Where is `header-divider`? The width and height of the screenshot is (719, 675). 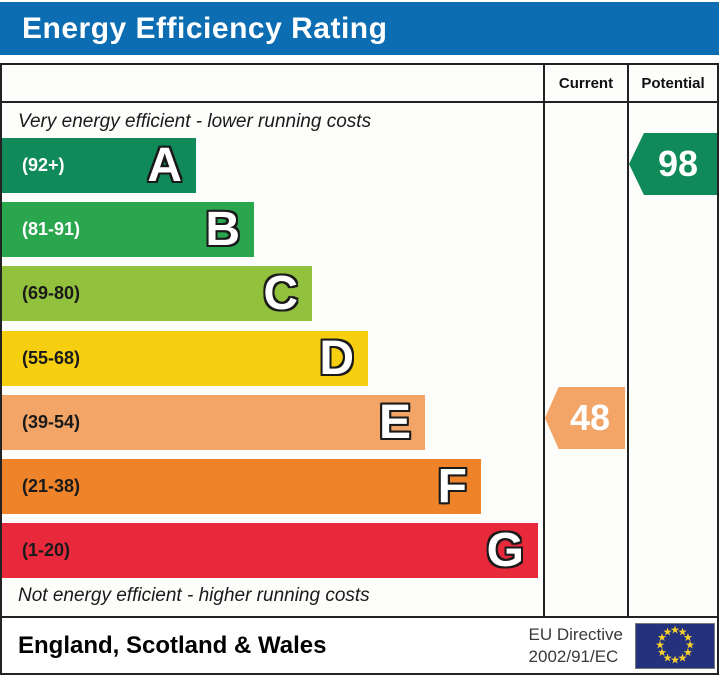 header-divider is located at coordinates (359, 102).